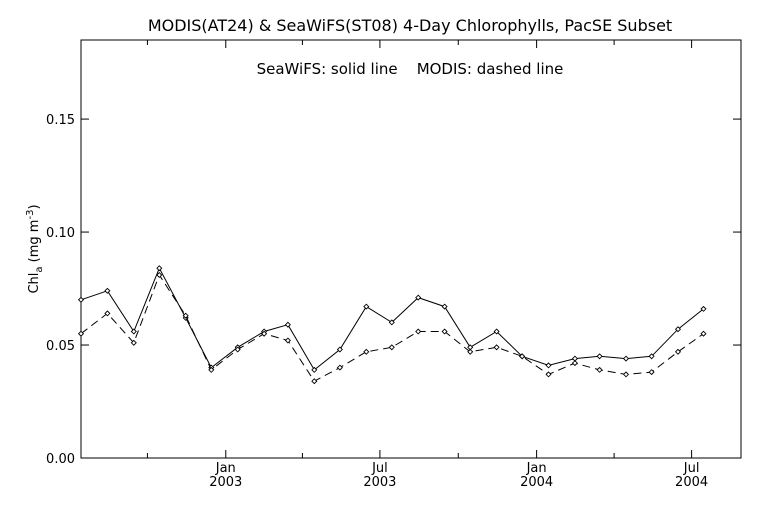  I want to click on y-tick-label: 0.05, so click(60, 346).